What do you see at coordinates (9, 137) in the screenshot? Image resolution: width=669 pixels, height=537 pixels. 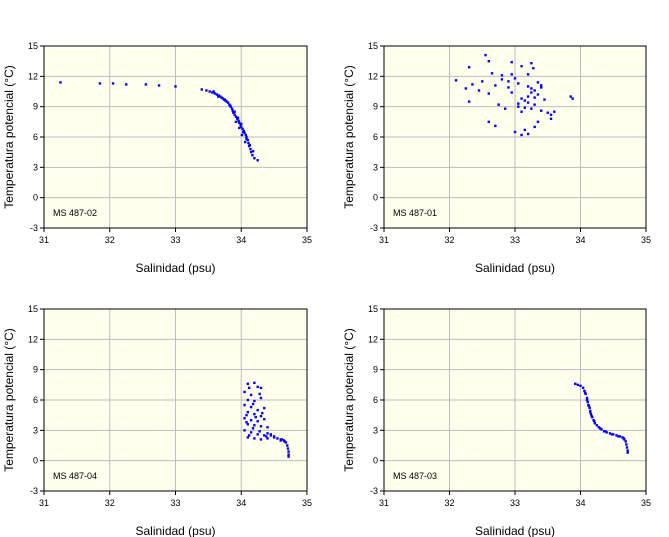 I see `y-axis-title: Temperatura potencial (°C)` at bounding box center [9, 137].